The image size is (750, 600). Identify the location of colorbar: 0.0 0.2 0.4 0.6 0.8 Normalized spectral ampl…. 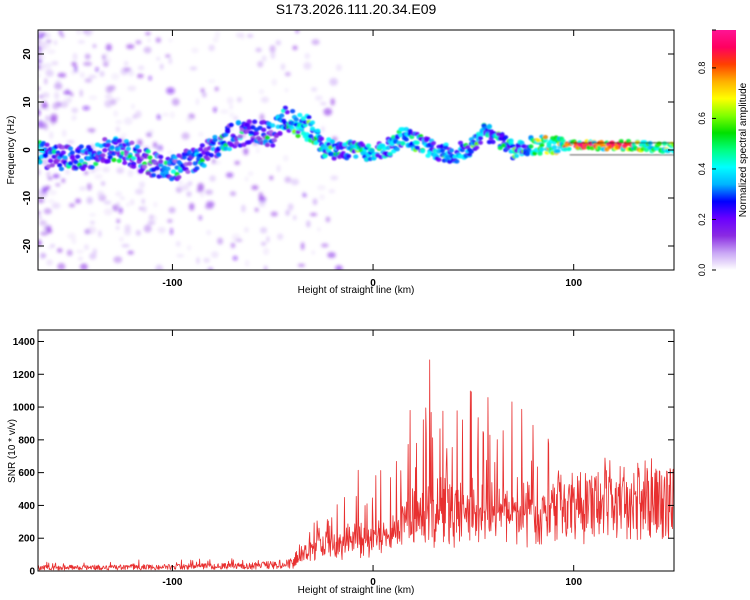
(723, 152).